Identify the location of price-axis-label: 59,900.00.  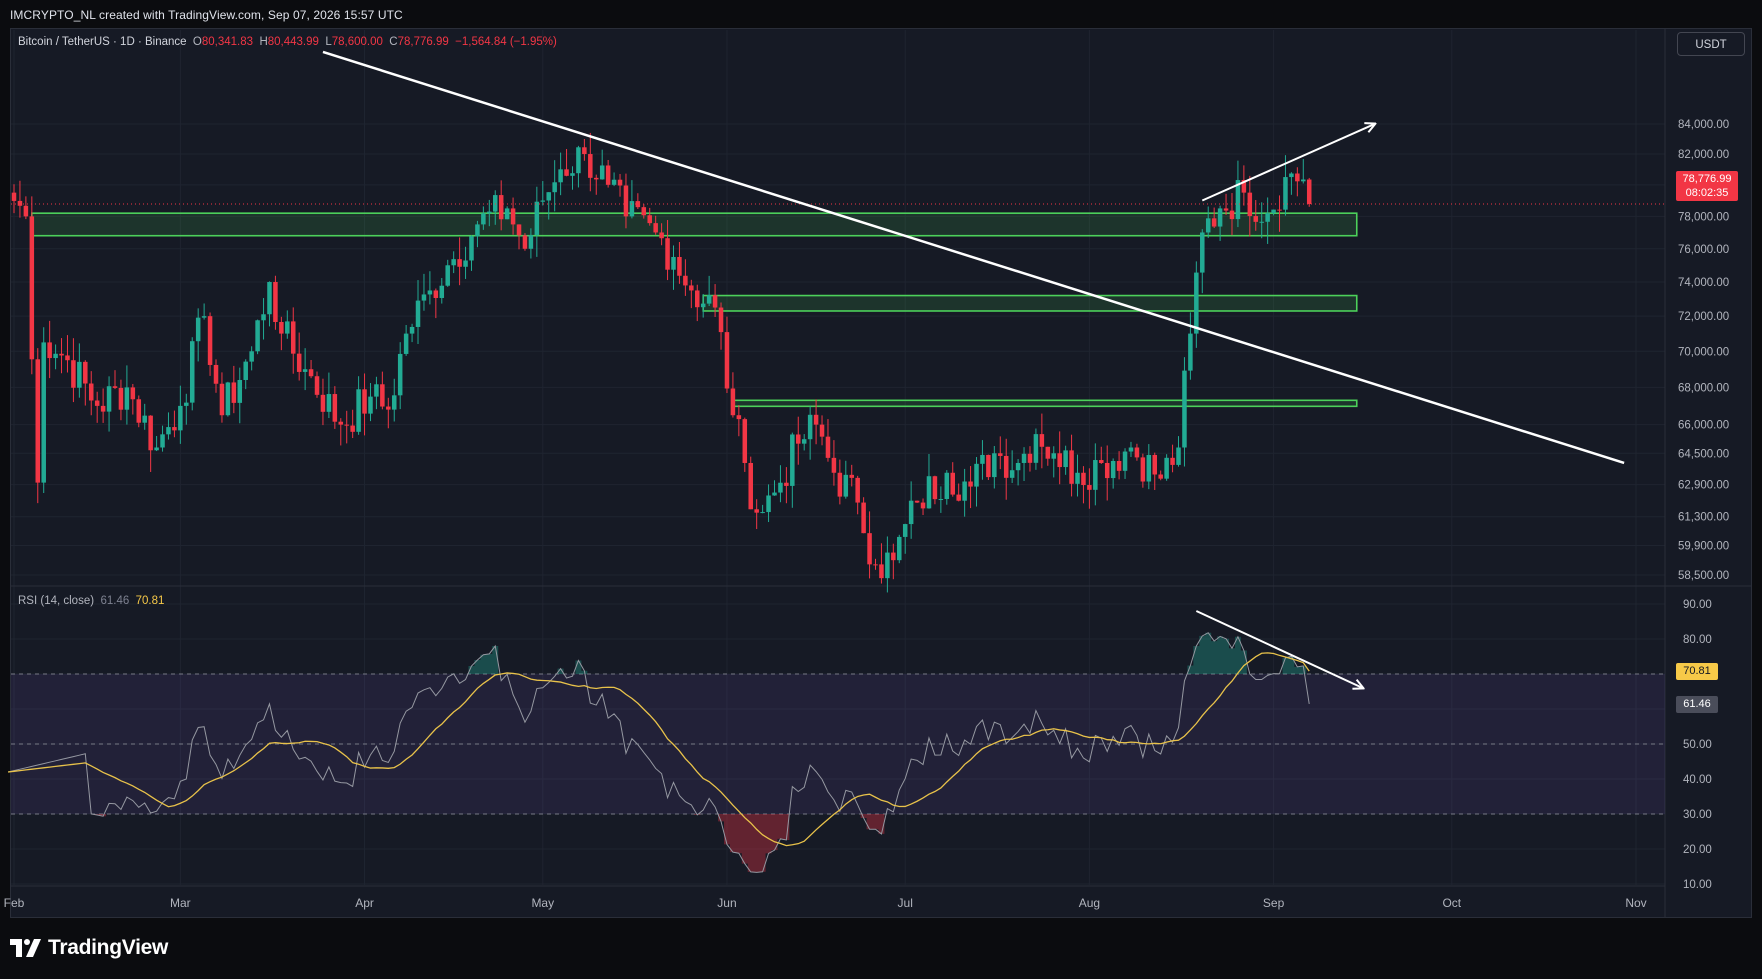
(1703, 547).